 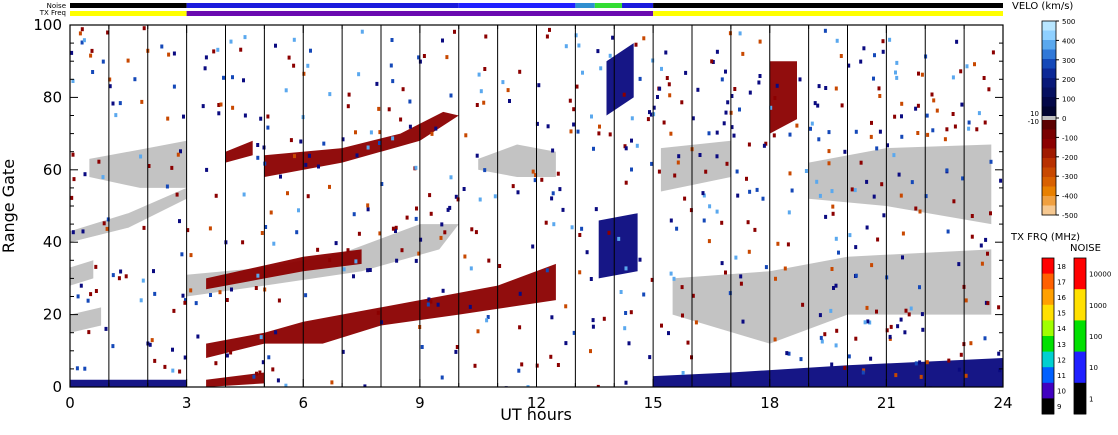 What do you see at coordinates (1098, 306) in the screenshot?
I see `noise-tick-label: 1000` at bounding box center [1098, 306].